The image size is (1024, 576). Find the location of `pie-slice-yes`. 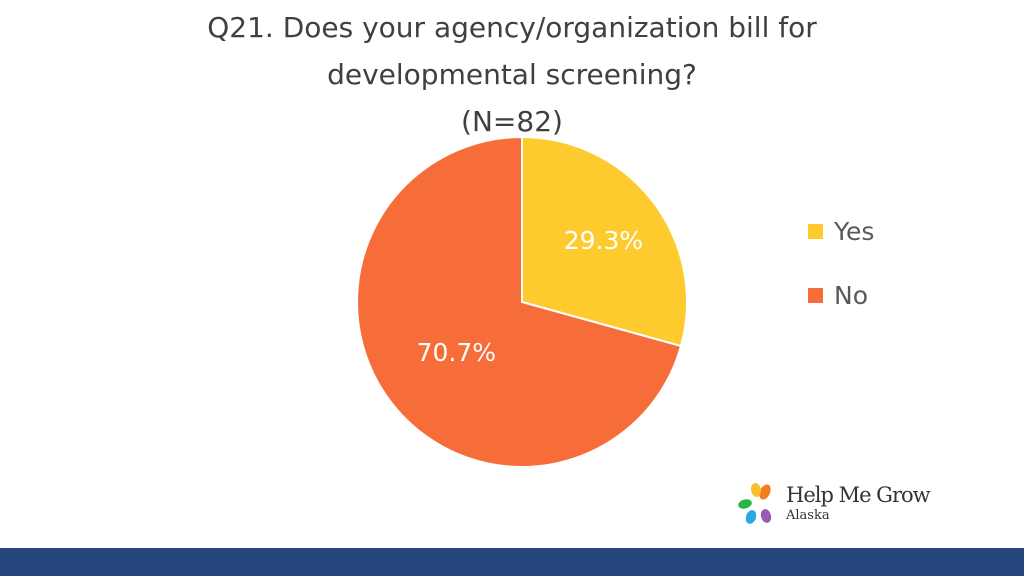

pie-slice-yes is located at coordinates (604, 241).